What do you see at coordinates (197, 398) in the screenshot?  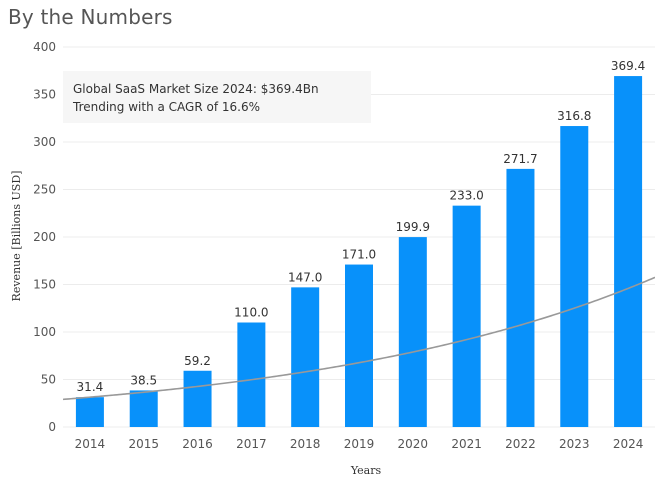 I see `bar-2016` at bounding box center [197, 398].